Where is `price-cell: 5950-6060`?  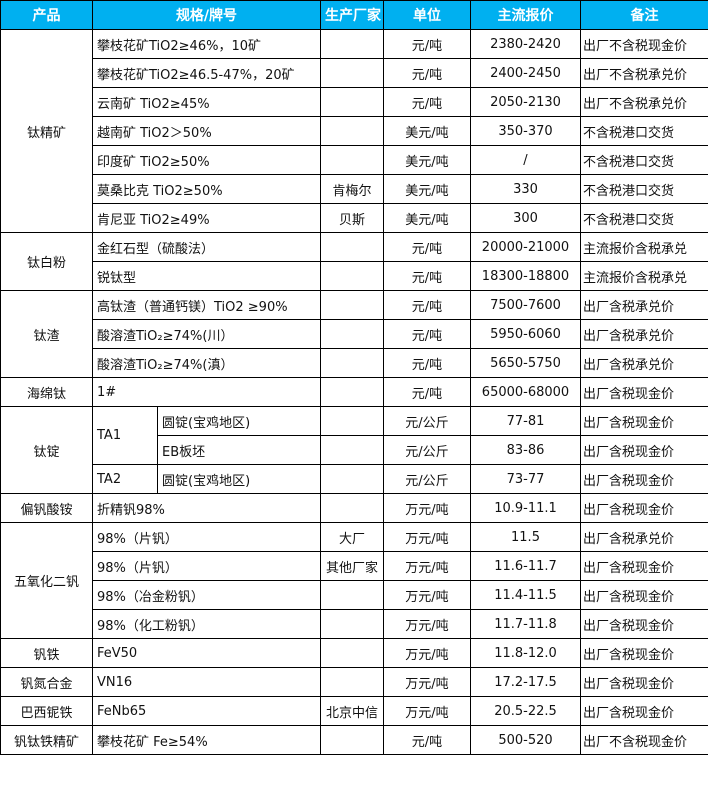
price-cell: 5950-6060 is located at coordinates (525, 334).